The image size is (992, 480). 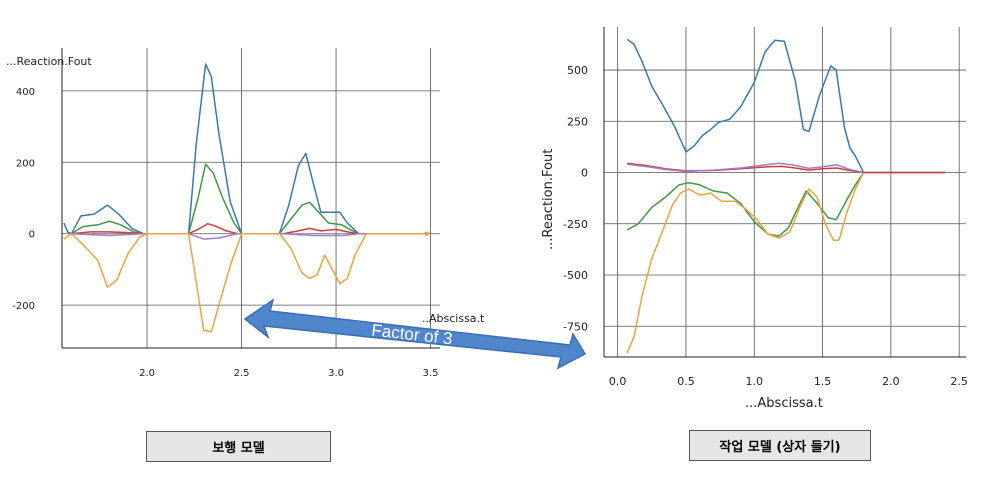 I want to click on y-tick-label: -750, so click(x=575, y=326).